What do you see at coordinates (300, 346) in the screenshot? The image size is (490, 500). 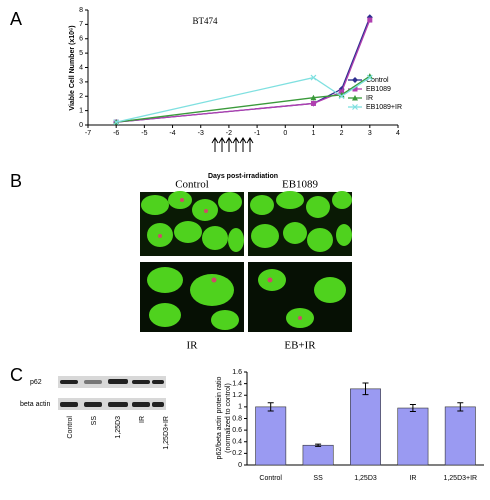 I see `micrograph-label: EB+IR` at bounding box center [300, 346].